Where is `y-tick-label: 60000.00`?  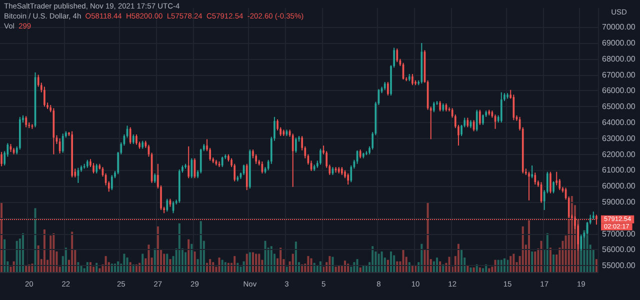
y-tick-label: 60000.00 is located at coordinates (619, 186).